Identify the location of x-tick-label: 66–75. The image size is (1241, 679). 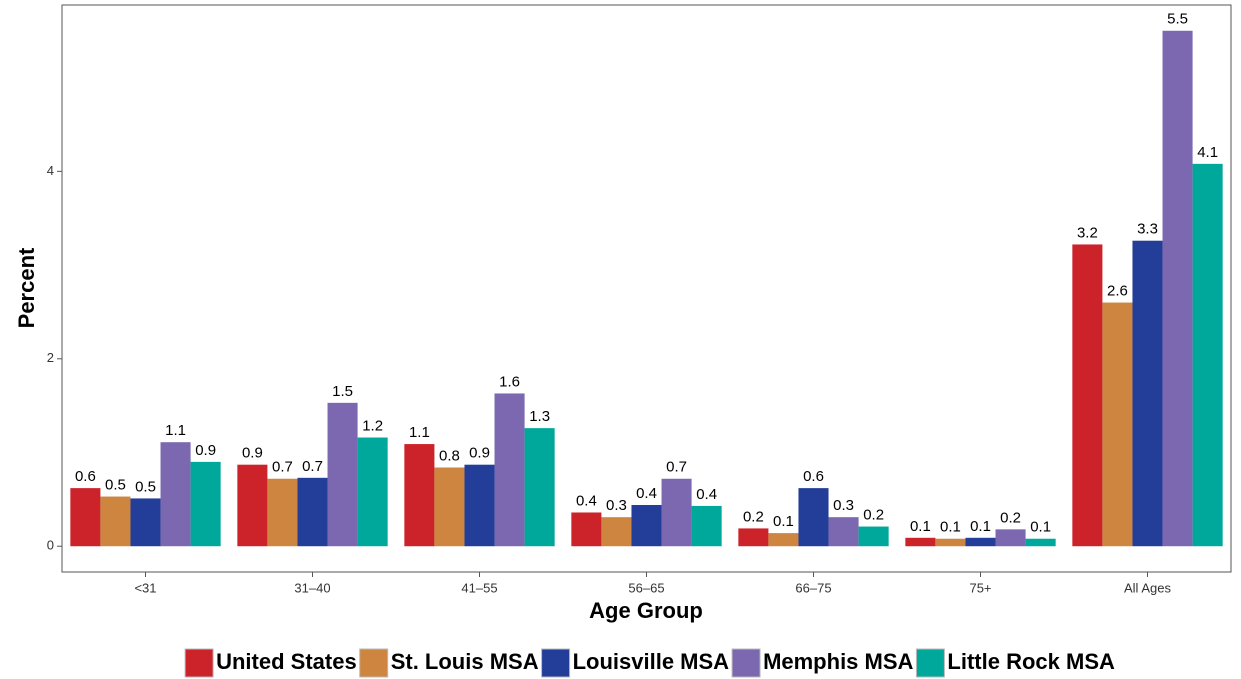
(813, 587).